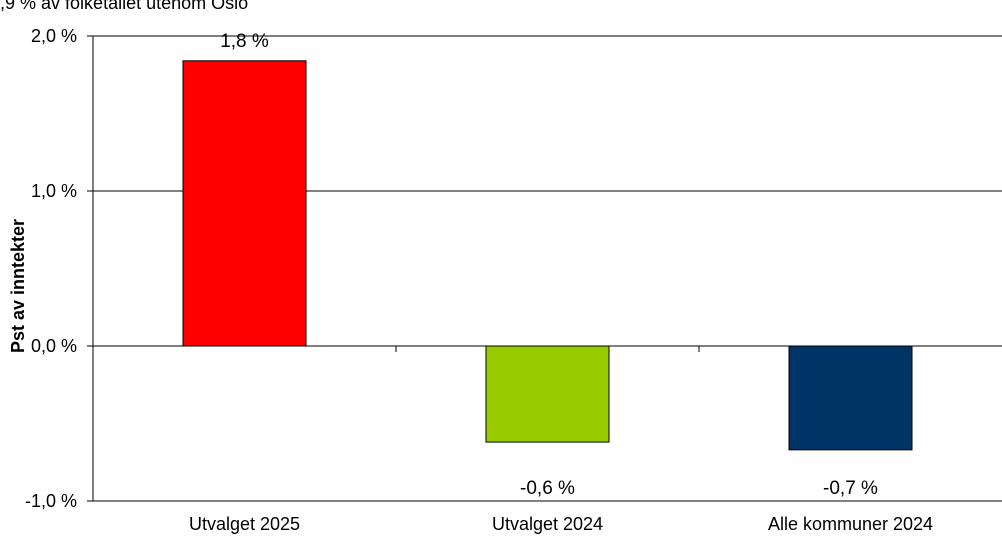  What do you see at coordinates (51, 501) in the screenshot?
I see `y-tick-label: -1,0 %` at bounding box center [51, 501].